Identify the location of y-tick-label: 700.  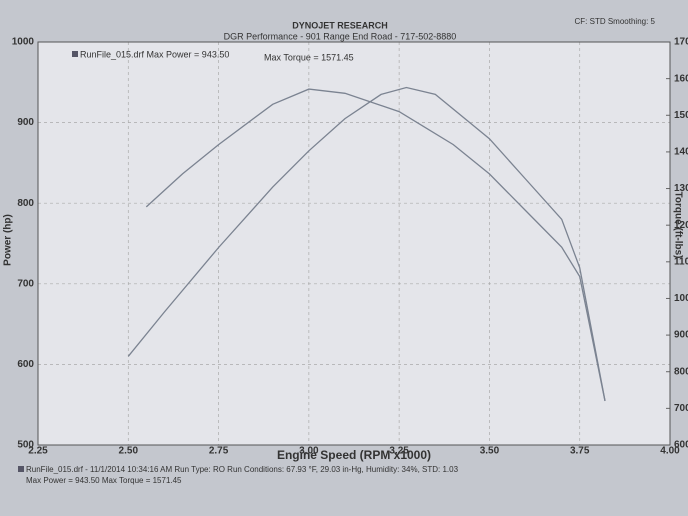
(25, 283).